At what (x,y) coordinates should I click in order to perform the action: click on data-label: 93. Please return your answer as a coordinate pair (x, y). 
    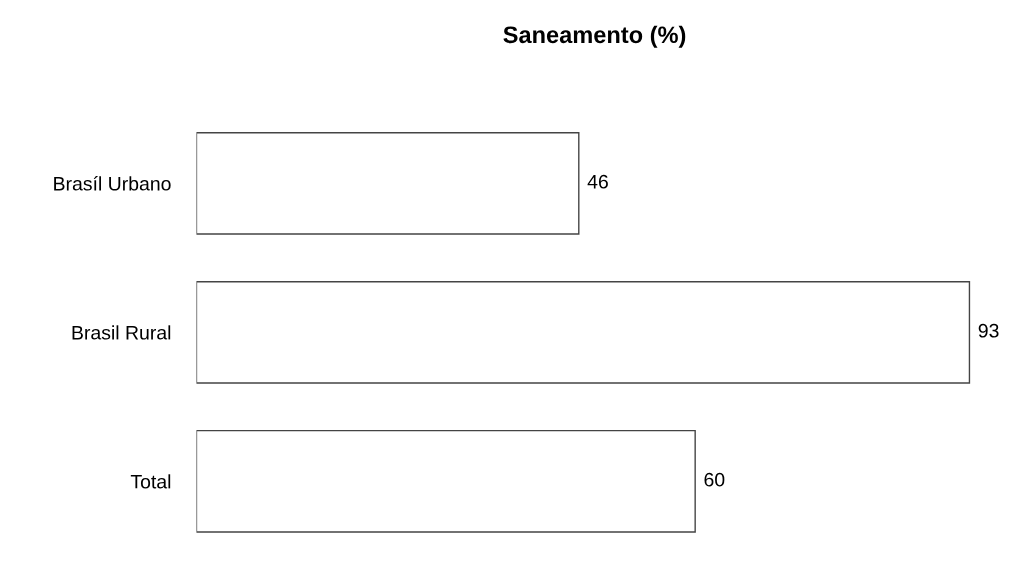
    Looking at the image, I should click on (988, 330).